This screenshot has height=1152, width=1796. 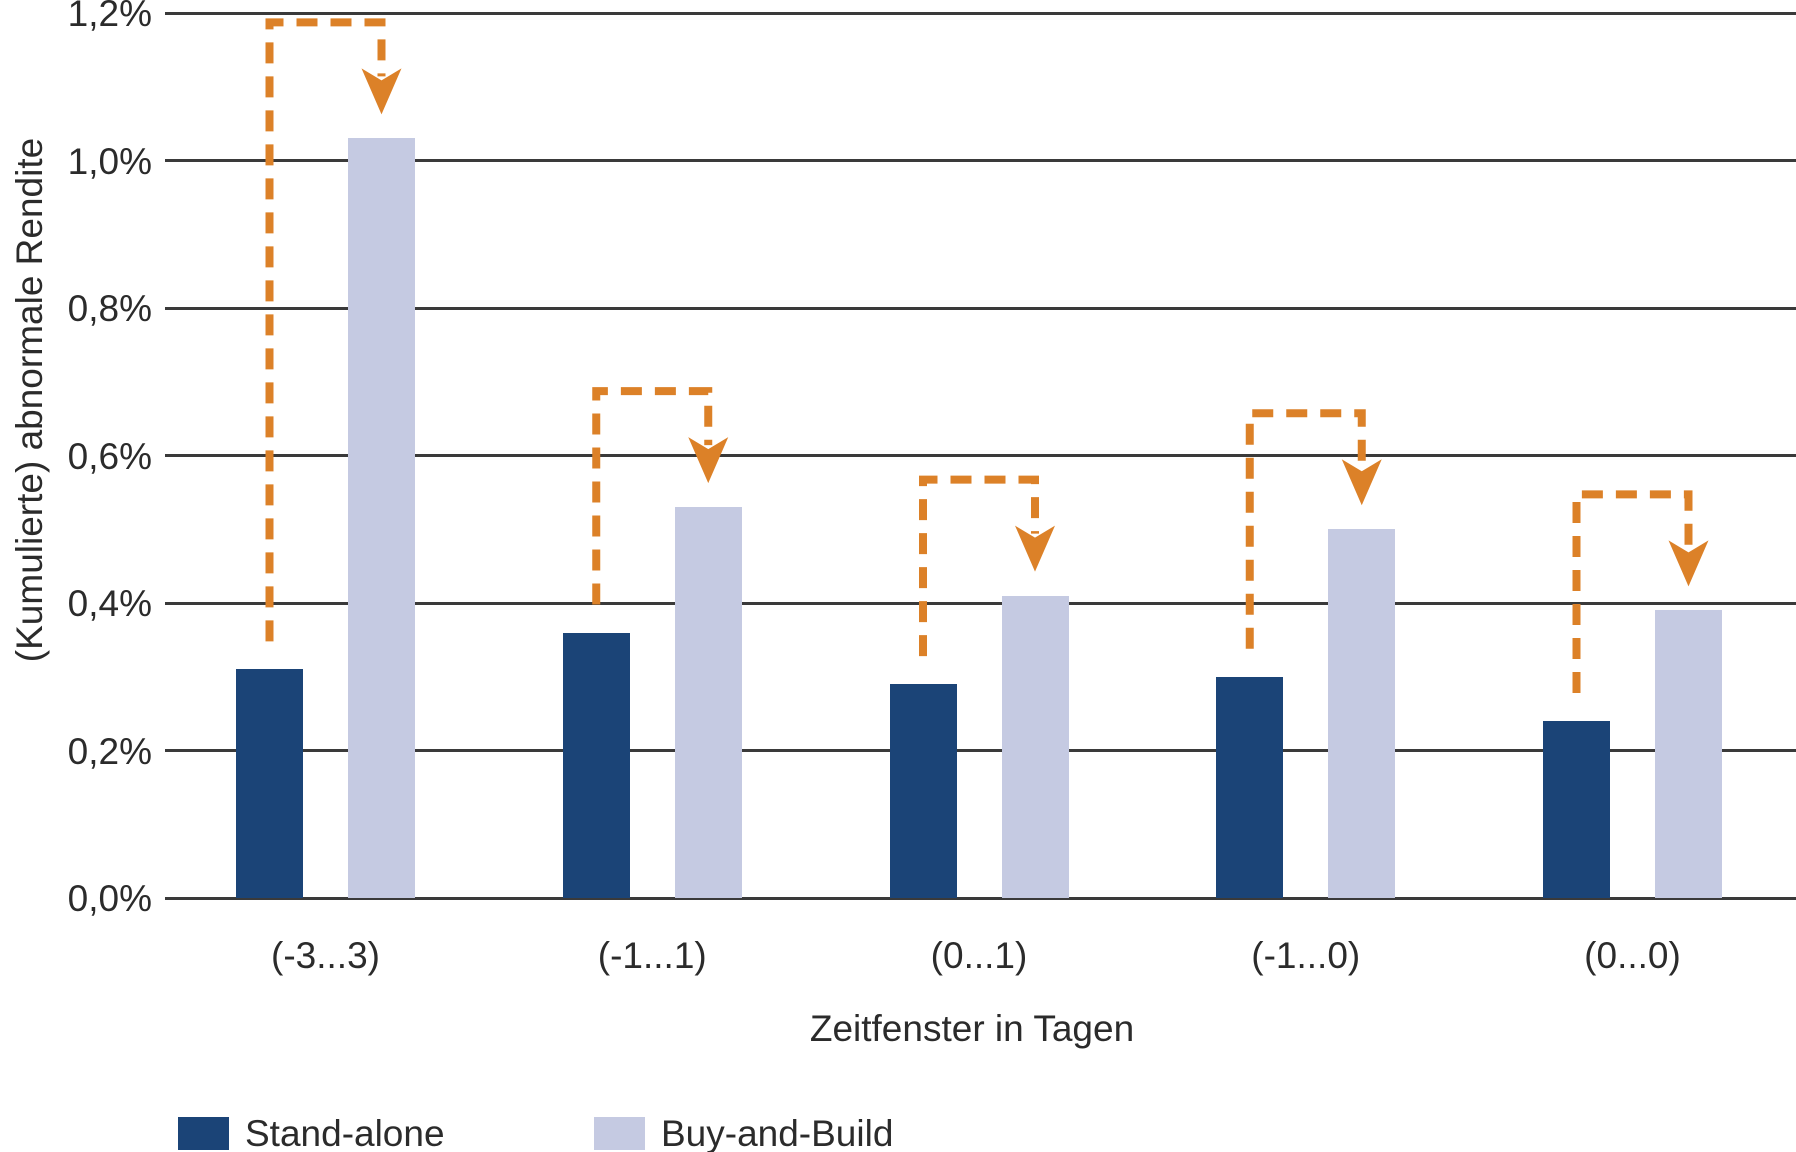 What do you see at coordinates (777, 1132) in the screenshot?
I see `legend-label-buy-and-build: Buy-and-Build` at bounding box center [777, 1132].